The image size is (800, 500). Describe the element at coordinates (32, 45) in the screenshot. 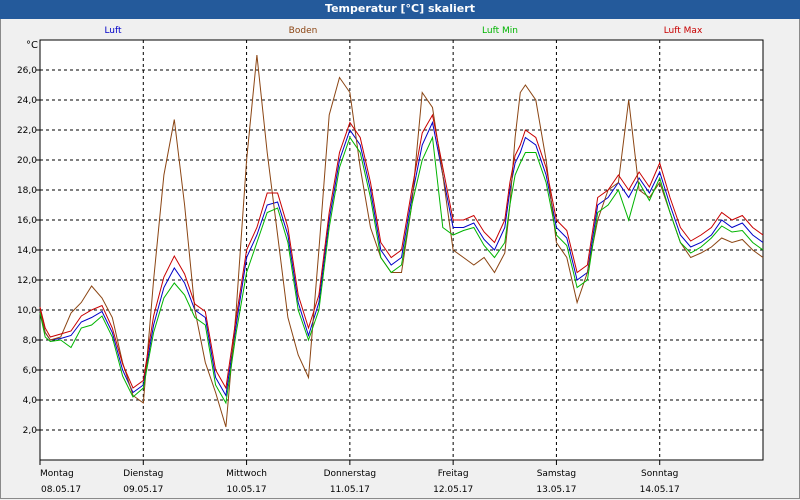

I see `y-unit-label: °C` at that location.